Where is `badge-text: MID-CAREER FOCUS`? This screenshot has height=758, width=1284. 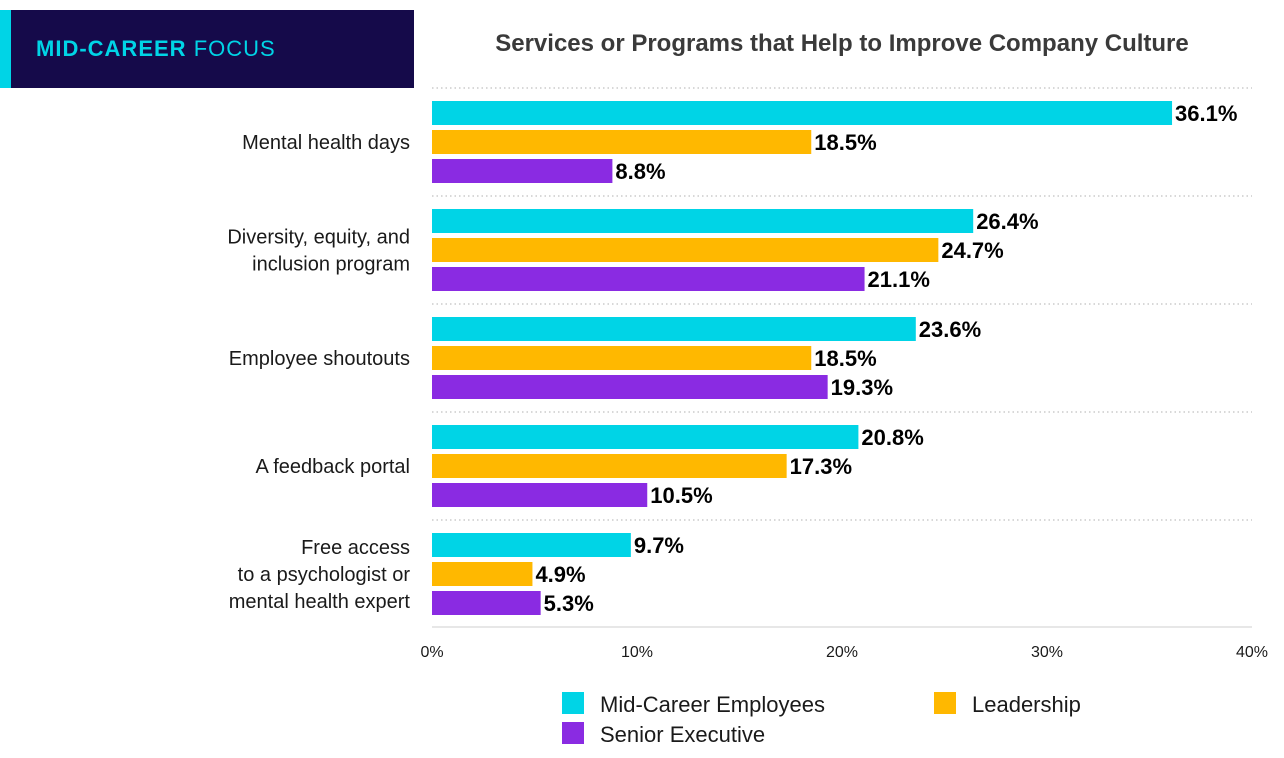
badge-text: MID-CAREER FOCUS is located at coordinates (156, 49).